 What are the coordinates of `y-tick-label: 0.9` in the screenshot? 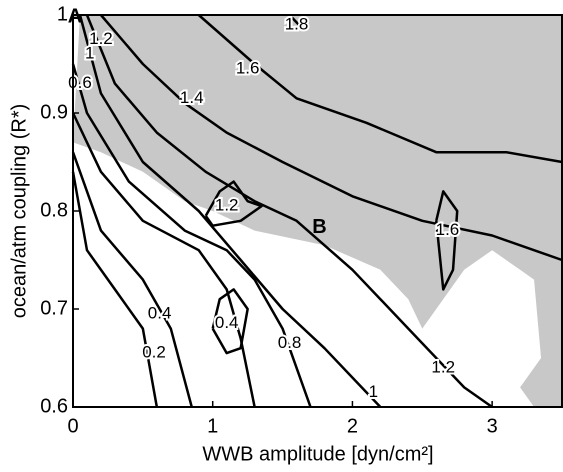 It's located at (54, 112).